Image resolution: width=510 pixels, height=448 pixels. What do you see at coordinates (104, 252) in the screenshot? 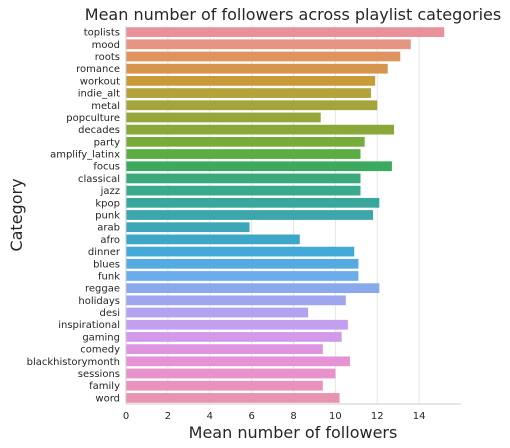
I see `y-tick-label: dinner` at bounding box center [104, 252].